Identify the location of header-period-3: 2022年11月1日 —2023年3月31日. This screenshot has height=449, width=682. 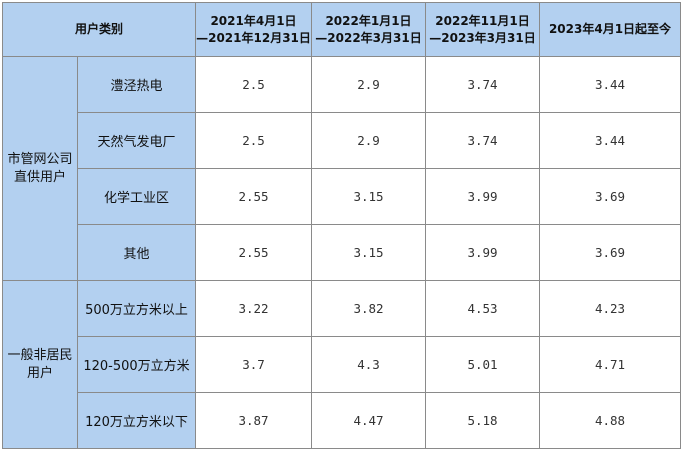
(483, 29).